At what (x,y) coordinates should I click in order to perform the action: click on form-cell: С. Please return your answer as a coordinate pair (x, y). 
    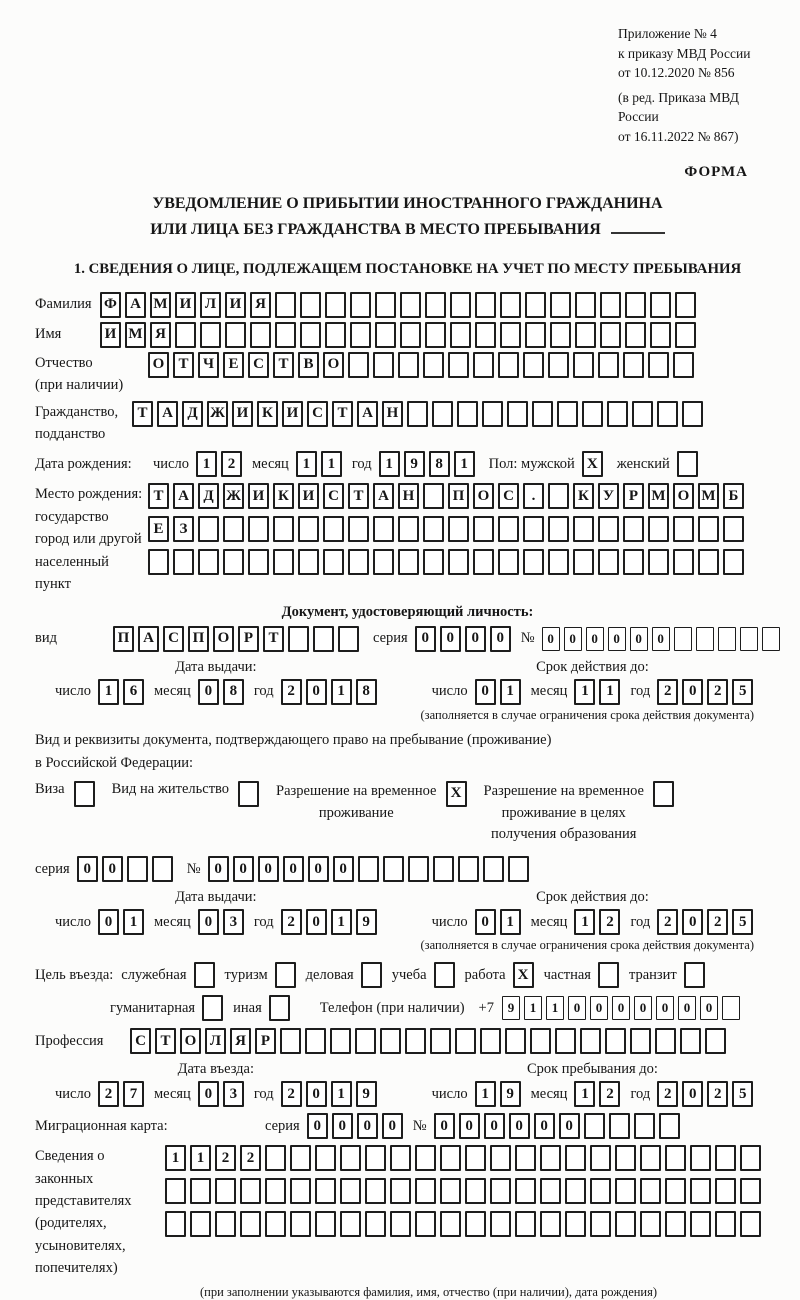
    Looking at the image, I should click on (140, 1041).